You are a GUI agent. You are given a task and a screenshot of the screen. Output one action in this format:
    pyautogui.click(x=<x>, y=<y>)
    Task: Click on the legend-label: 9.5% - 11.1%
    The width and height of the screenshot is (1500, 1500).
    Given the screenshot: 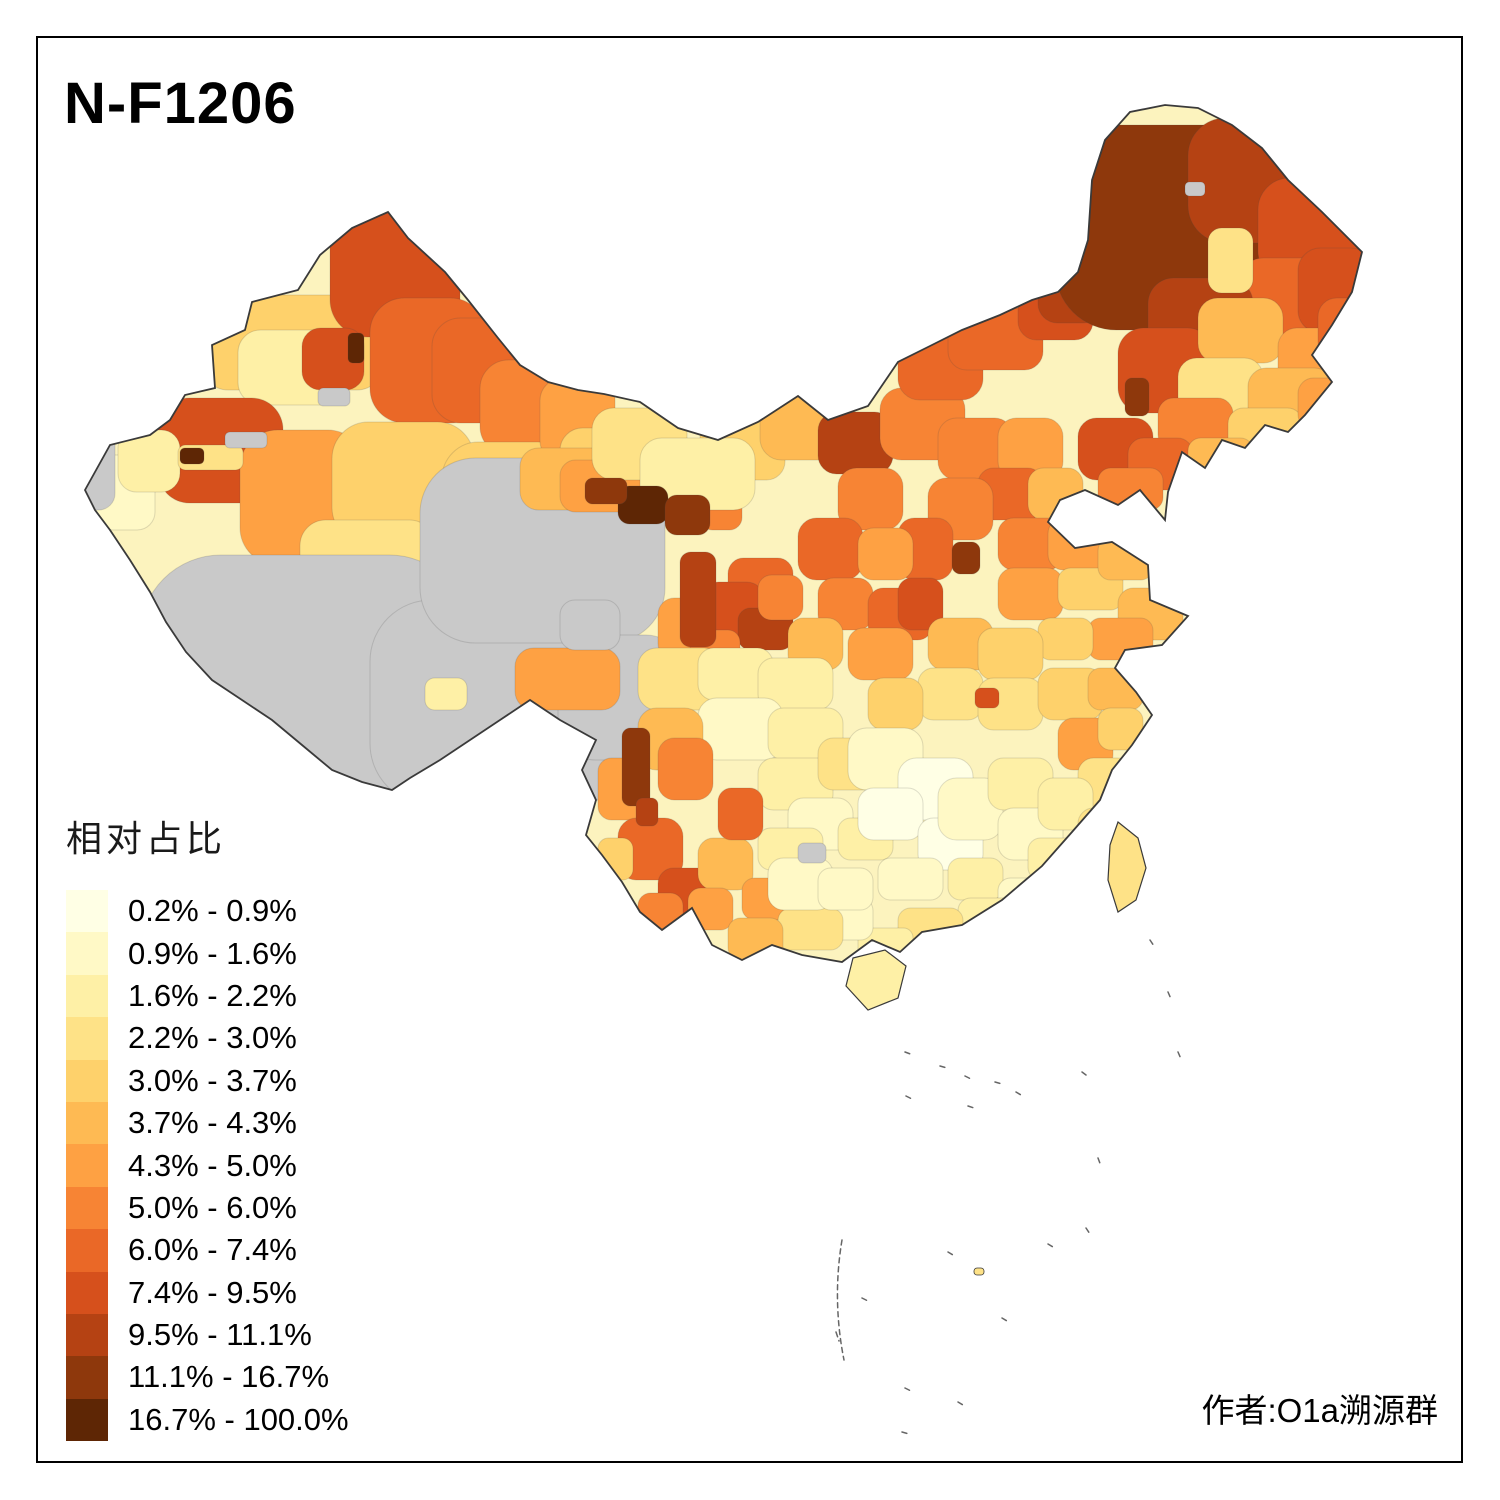 What is the action you would take?
    pyautogui.click(x=220, y=1335)
    